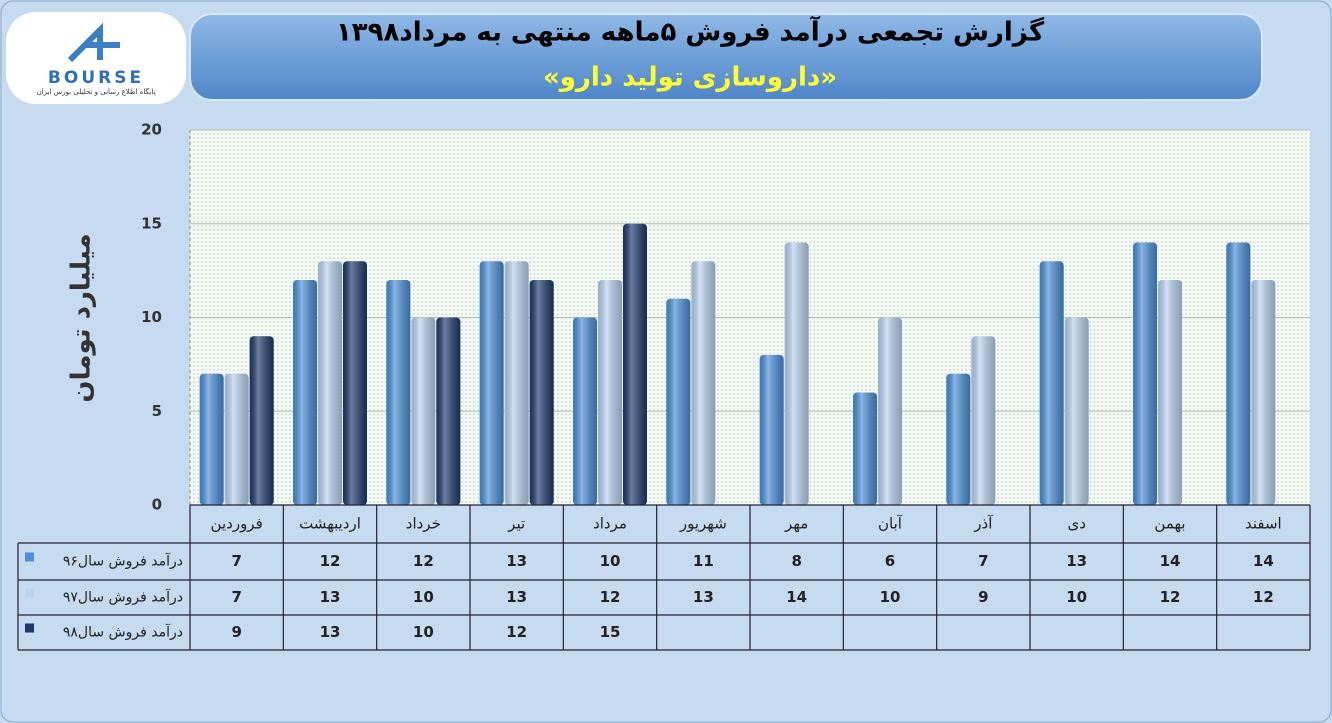 This screenshot has height=723, width=1332. Describe the element at coordinates (151, 223) in the screenshot. I see `y-tick-label: 15` at that location.